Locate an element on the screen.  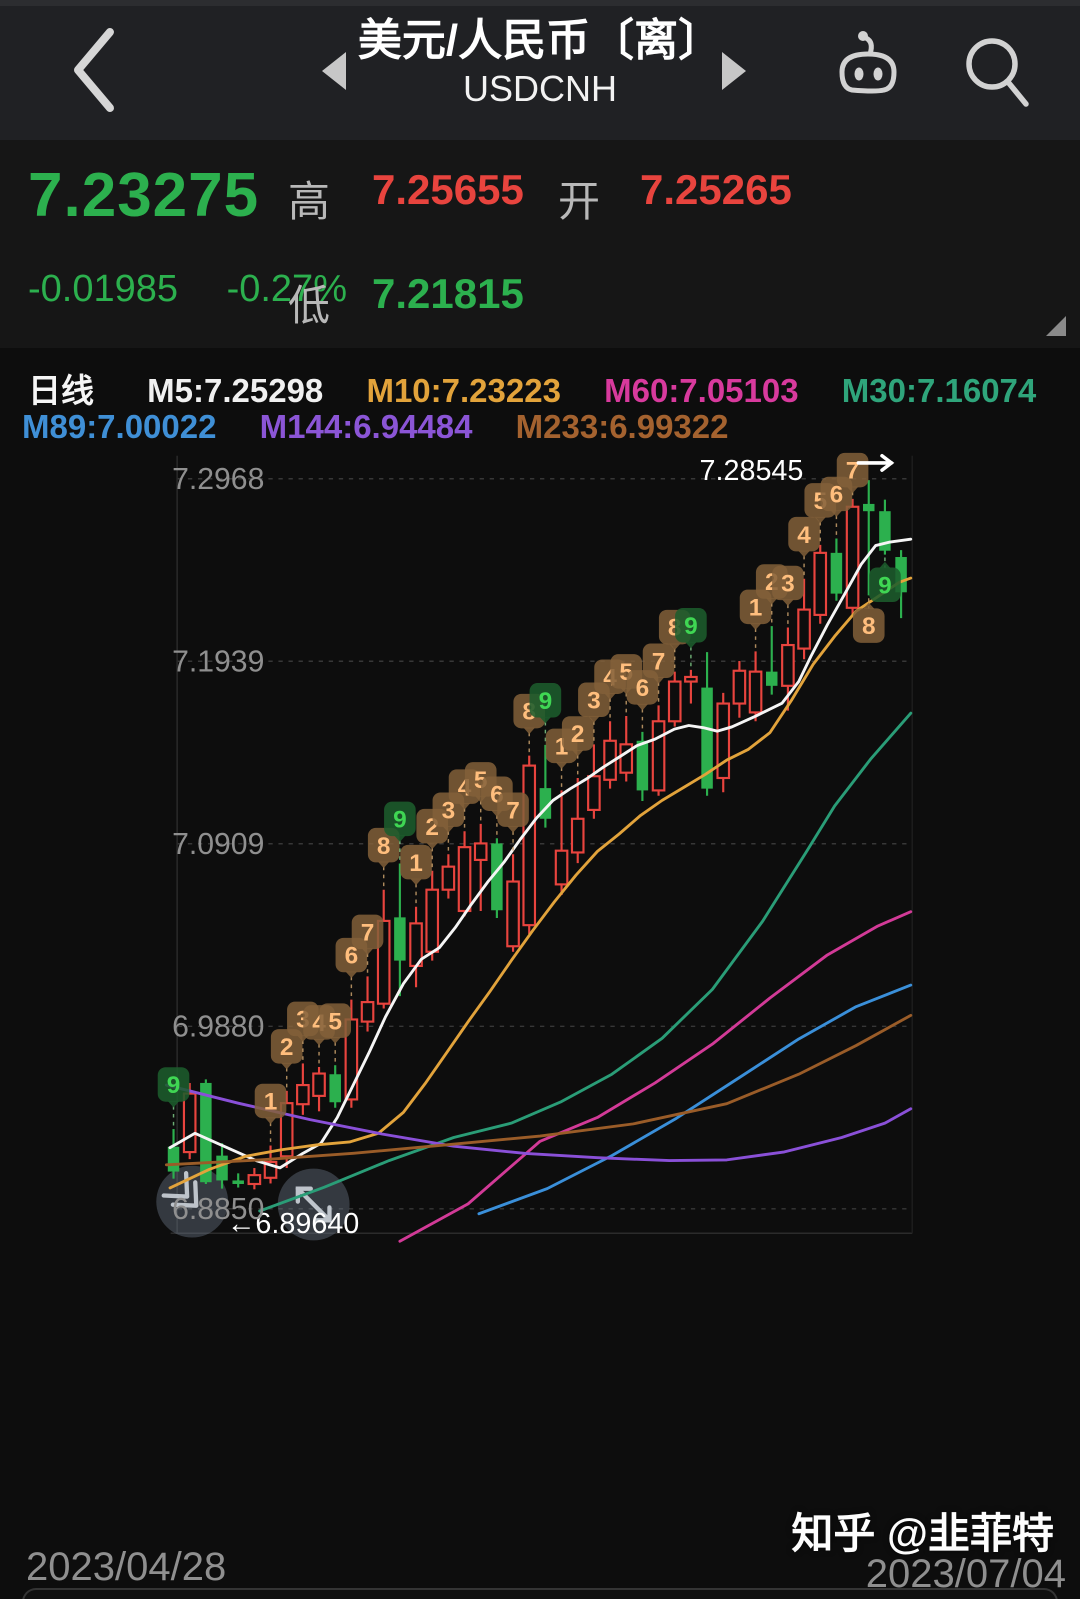
back-icon is located at coordinates (97, 70).